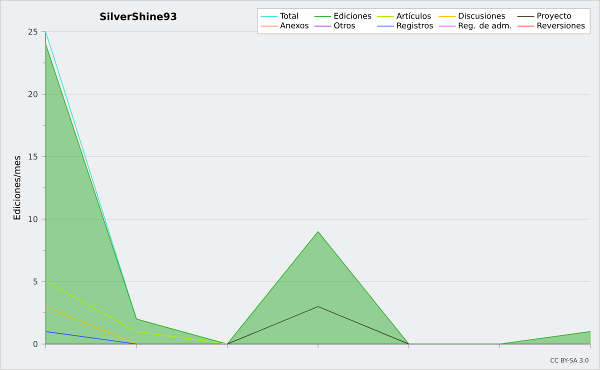 The height and width of the screenshot is (370, 600). What do you see at coordinates (138, 16) in the screenshot?
I see `chart-title: SilverShine93` at bounding box center [138, 16].